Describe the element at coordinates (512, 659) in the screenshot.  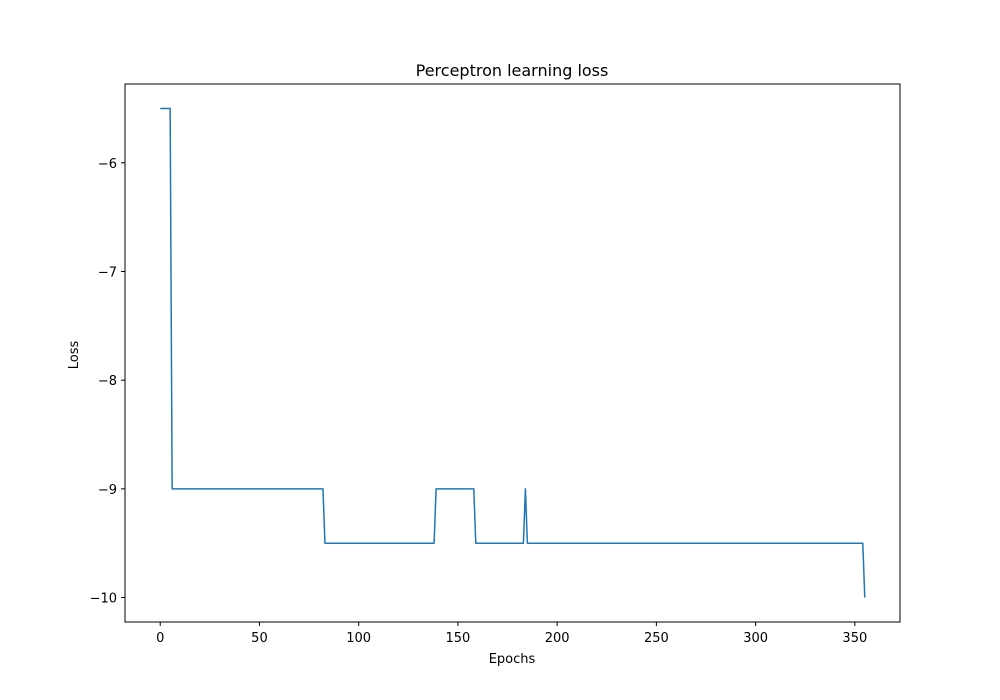
I see `x-axis-label: Epochs` at that location.